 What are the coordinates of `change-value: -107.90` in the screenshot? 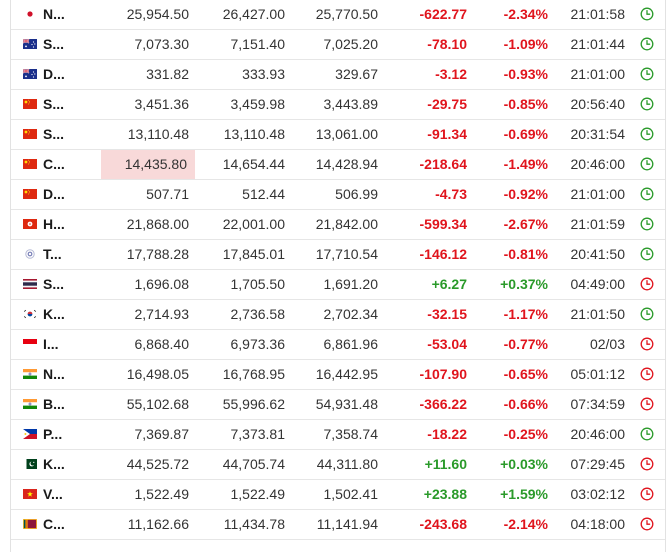 It's located at (443, 374).